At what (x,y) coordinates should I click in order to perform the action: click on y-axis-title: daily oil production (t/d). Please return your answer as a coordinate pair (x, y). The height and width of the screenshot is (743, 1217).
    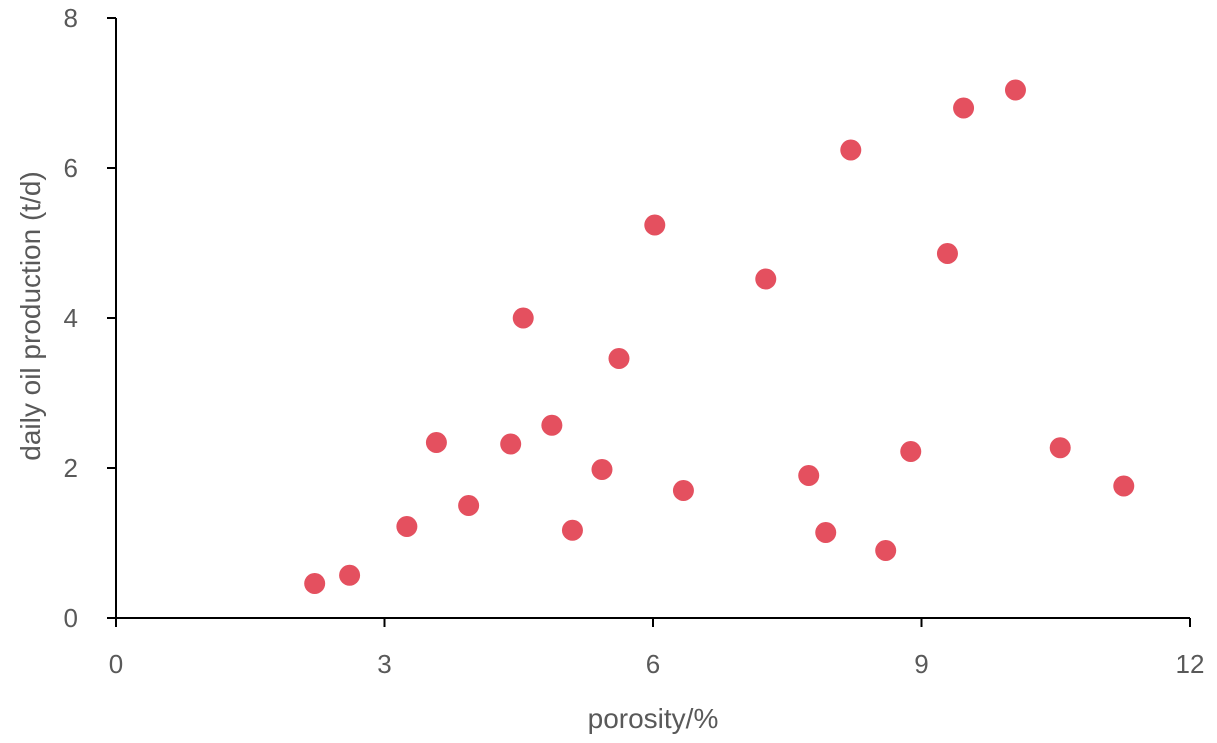
    Looking at the image, I should click on (30, 315).